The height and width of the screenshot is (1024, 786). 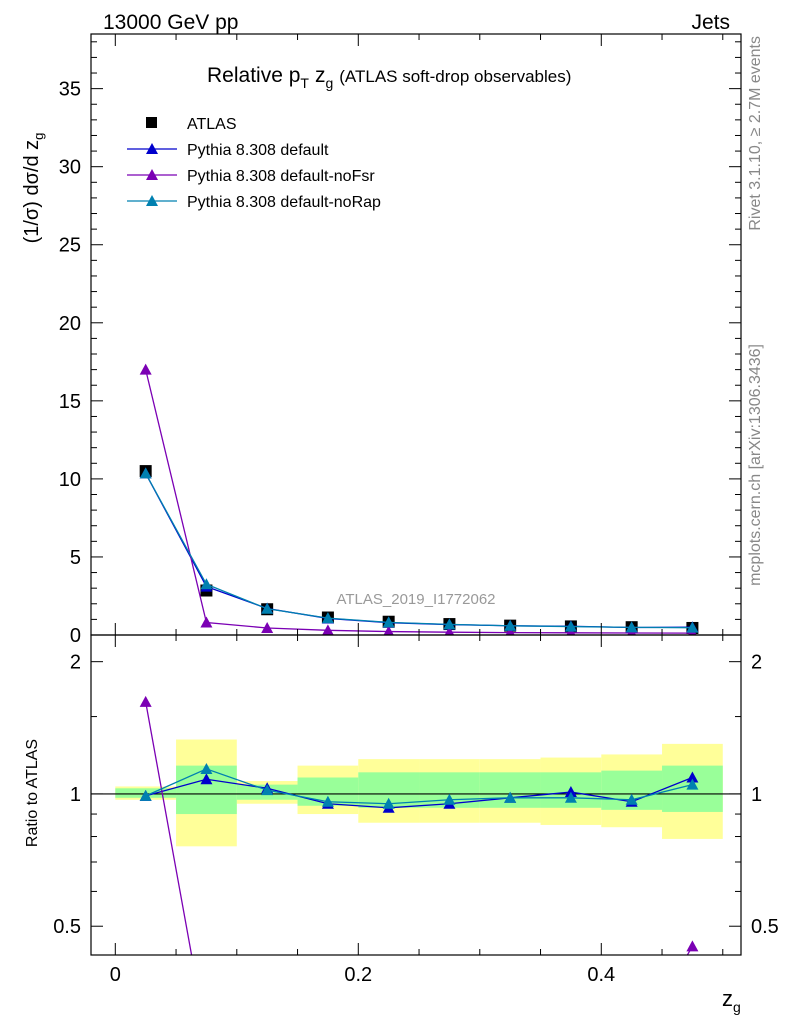 What do you see at coordinates (755, 133) in the screenshot?
I see `rivet-version-label: Rivet 3.1.10, ≥ 2.7M events` at bounding box center [755, 133].